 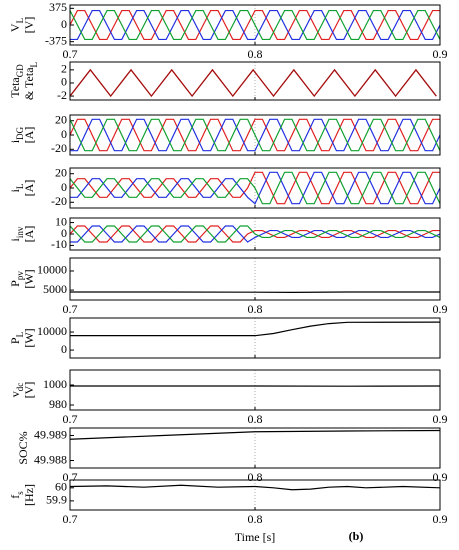 I want to click on y-tick-label: 375, so click(x=58, y=7).